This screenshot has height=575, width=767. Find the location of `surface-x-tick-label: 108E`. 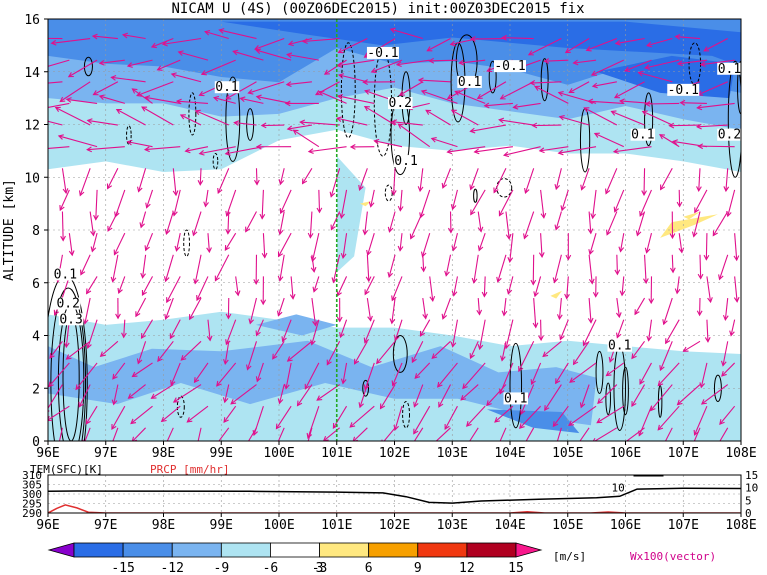

surface-x-tick-label: 108E is located at coordinates (740, 525).